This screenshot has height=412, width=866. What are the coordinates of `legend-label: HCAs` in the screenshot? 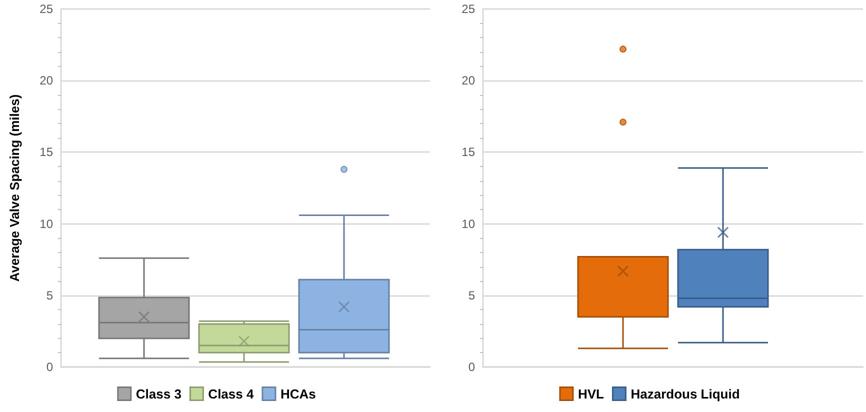 It's located at (298, 394).